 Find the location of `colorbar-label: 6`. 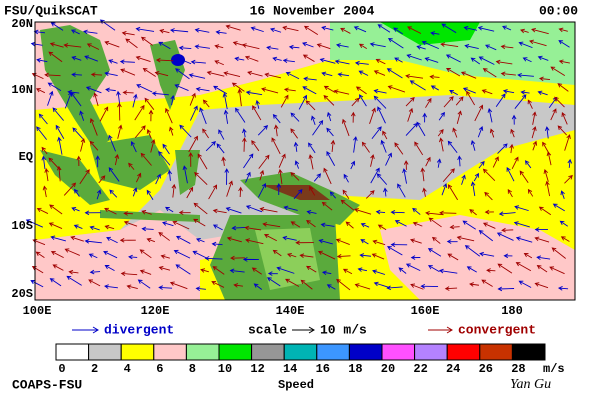

colorbar-label: 6 is located at coordinates (159, 369).